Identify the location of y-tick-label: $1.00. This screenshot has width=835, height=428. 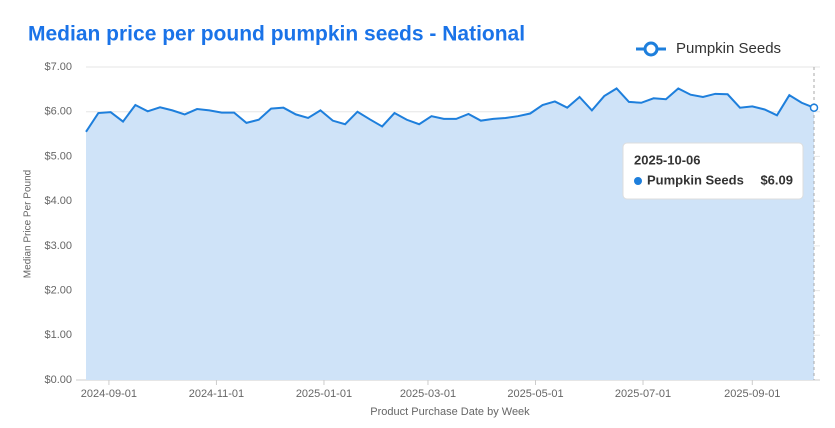
(58, 335).